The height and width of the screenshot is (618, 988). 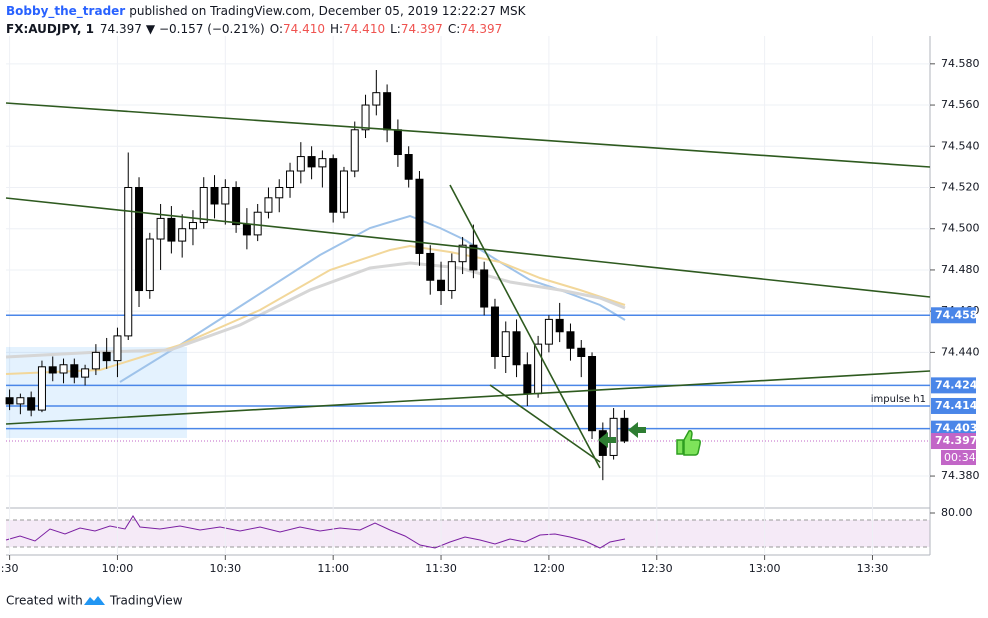 What do you see at coordinates (960, 457) in the screenshot?
I see `countdown: 00:34` at bounding box center [960, 457].